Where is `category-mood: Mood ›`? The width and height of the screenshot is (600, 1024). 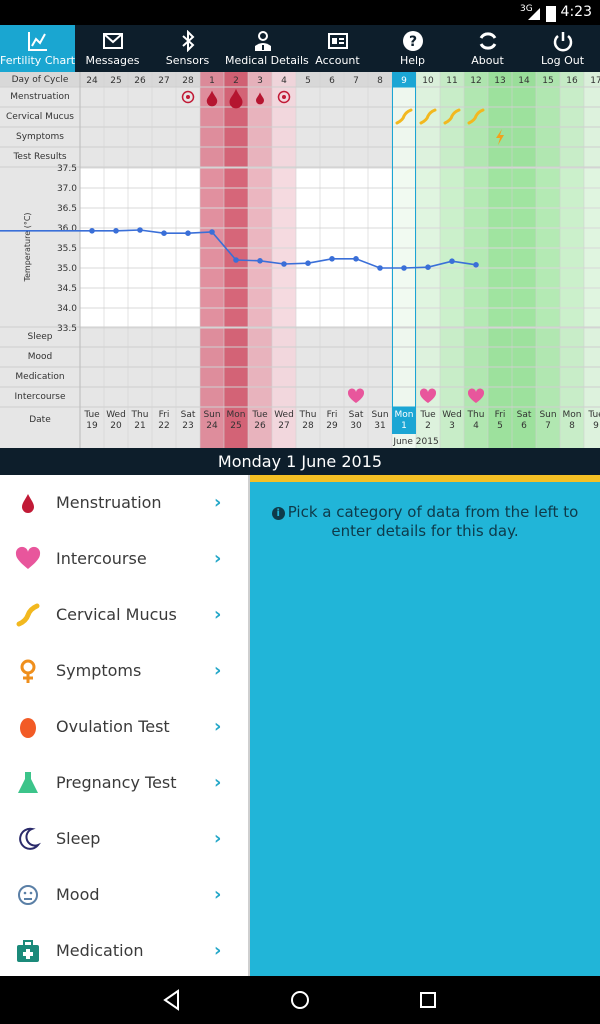 category-mood: Mood › is located at coordinates (124, 895).